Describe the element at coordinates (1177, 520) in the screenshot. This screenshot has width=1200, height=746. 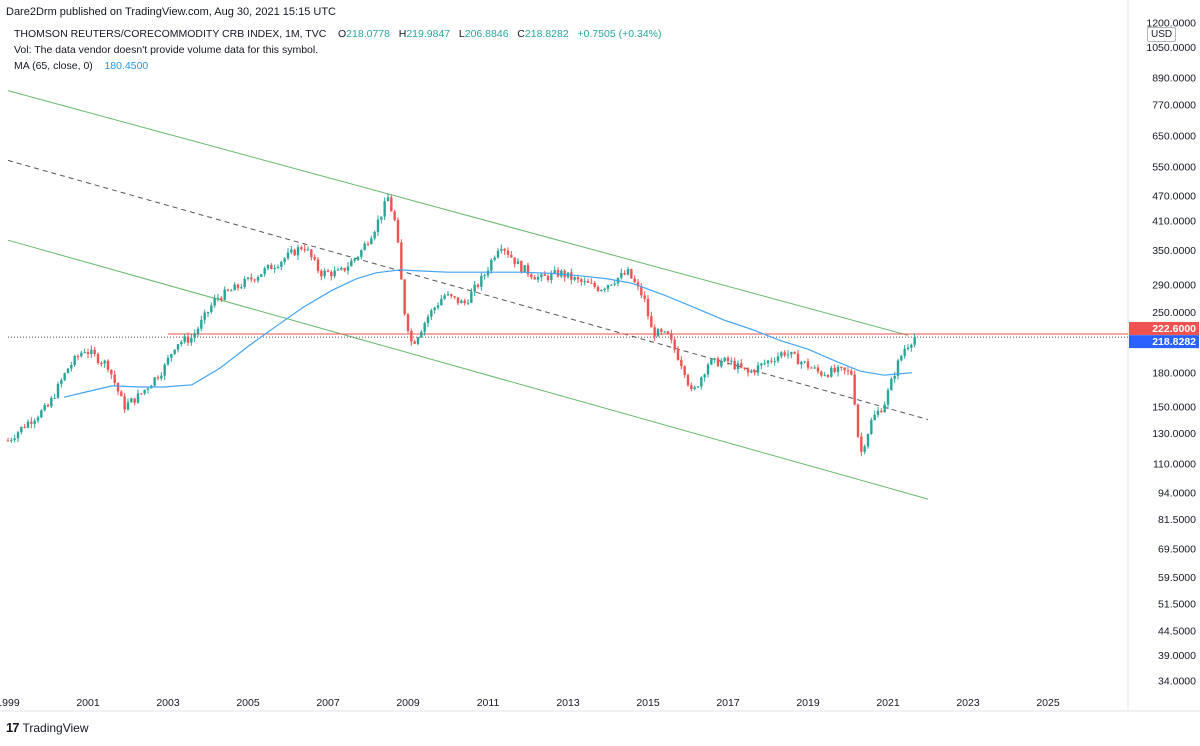
I see `y-tick-label: 81.5000` at that location.